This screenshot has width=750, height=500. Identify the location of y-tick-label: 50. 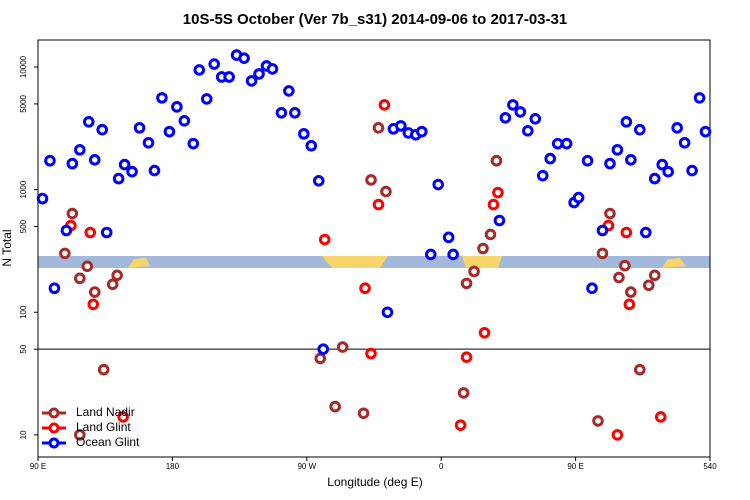
(23, 348).